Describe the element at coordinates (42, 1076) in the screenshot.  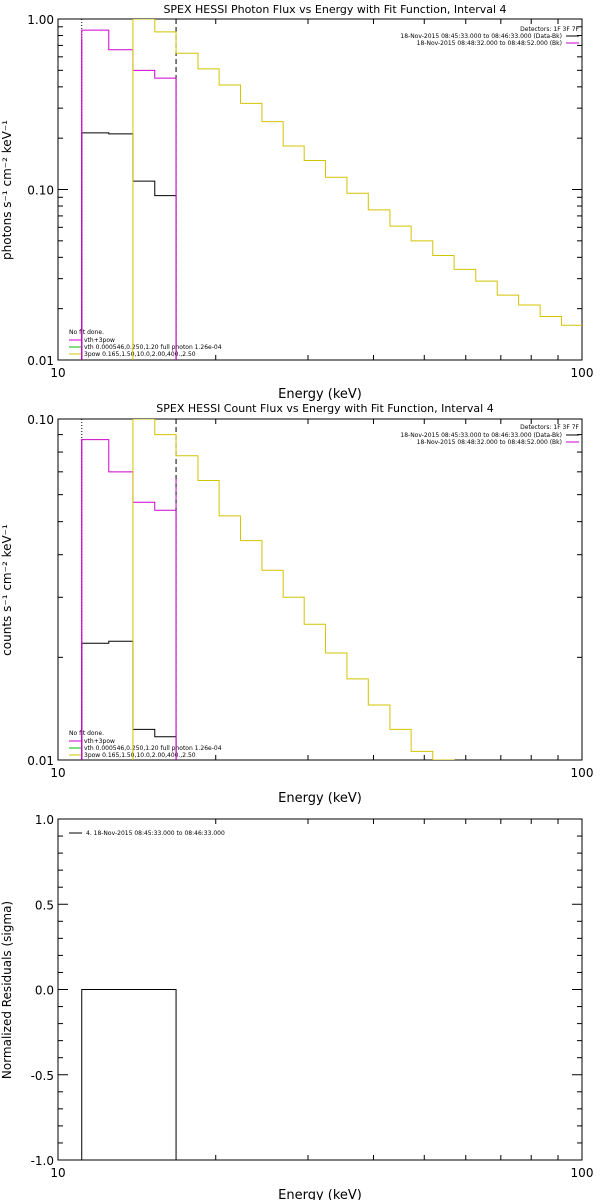
I see `y-tick-label: -0.5` at that location.